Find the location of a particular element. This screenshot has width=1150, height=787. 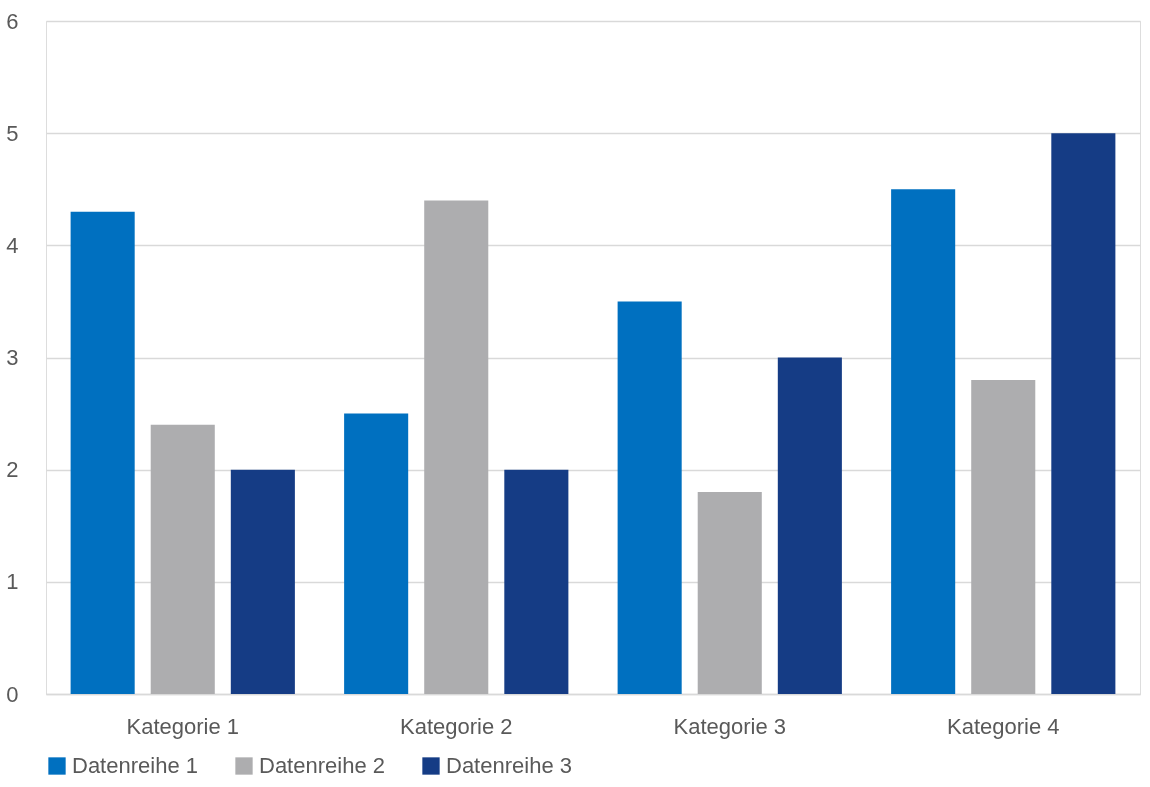

legend-label: Datenreihe 3 is located at coordinates (509, 765).